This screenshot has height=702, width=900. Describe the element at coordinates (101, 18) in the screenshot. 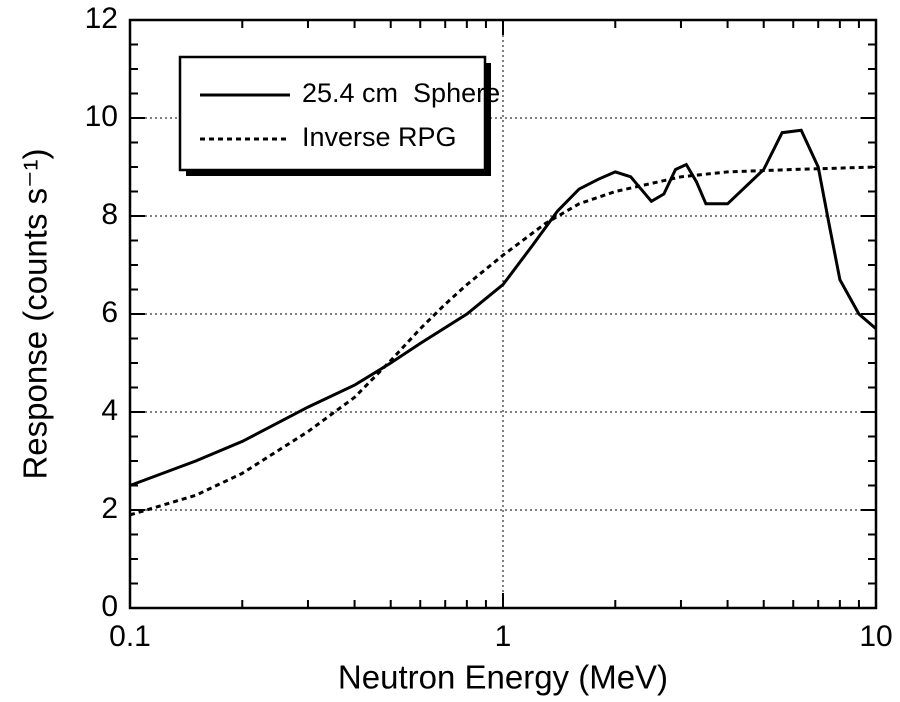

I see `y-tick-label: 12` at that location.